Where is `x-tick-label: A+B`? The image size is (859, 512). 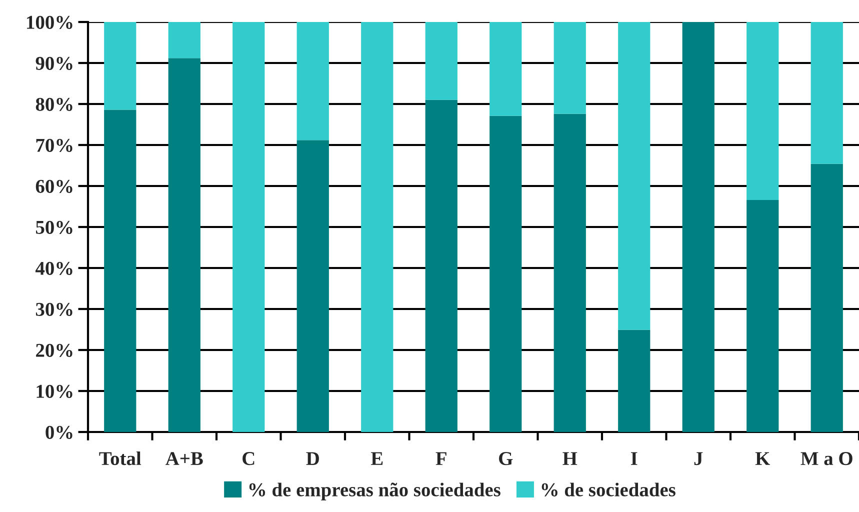
x-tick-label: A+B is located at coordinates (184, 458).